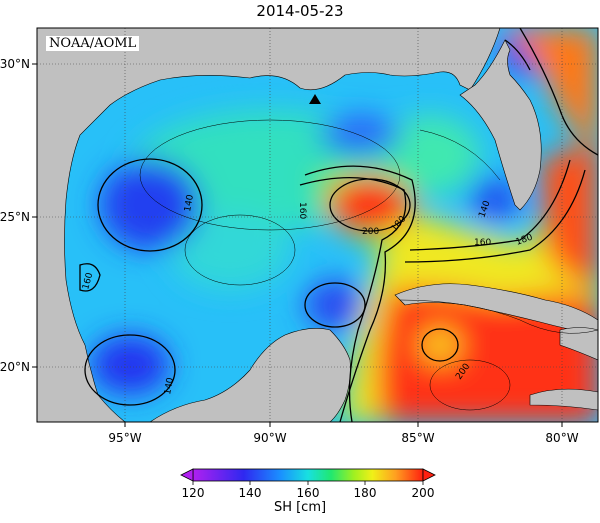 This screenshot has width=600, height=523. I want to click on map-title: 2014-05-23, so click(300, 11).